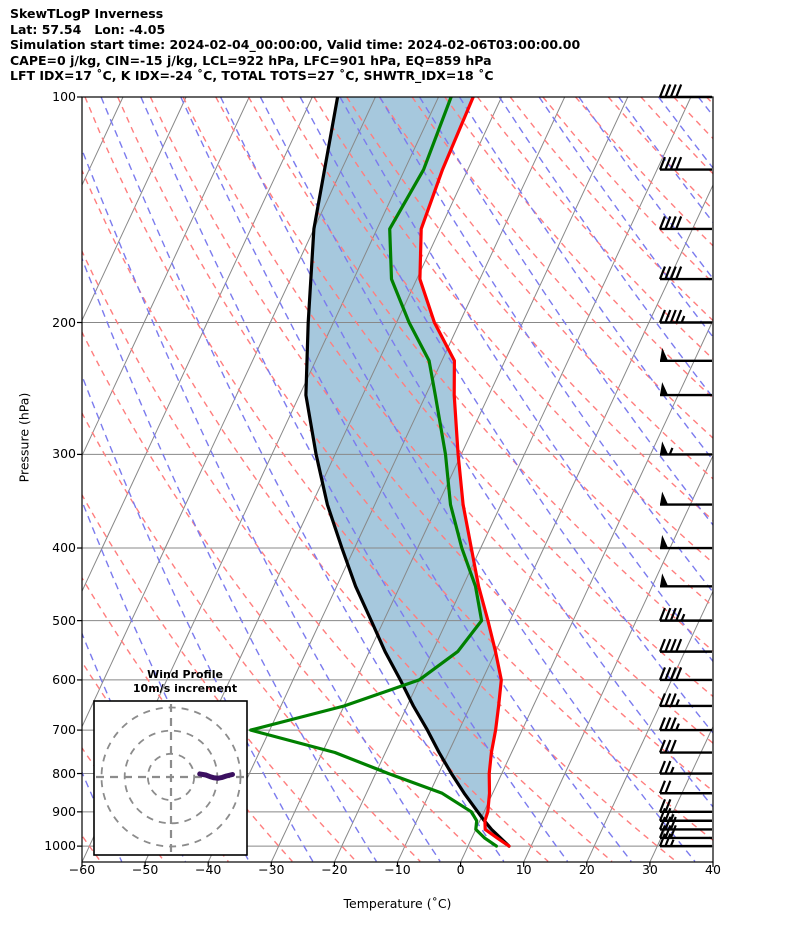  What do you see at coordinates (685, 466) in the screenshot?
I see `wind-barbs` at bounding box center [685, 466].